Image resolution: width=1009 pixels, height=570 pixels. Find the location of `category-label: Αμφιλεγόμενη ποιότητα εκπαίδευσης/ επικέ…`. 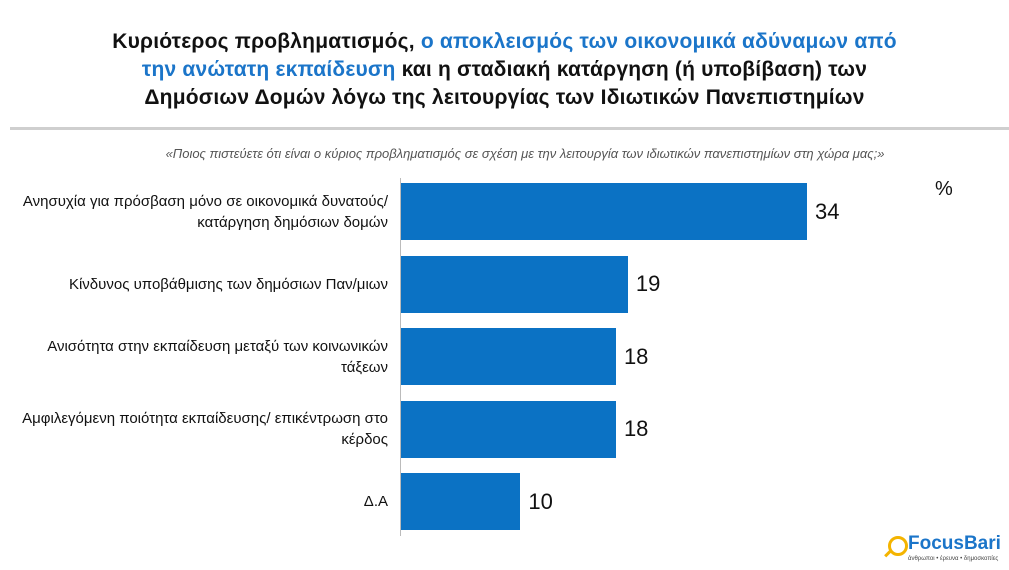

category-label: Αμφιλεγόμενη ποιότητα εκπαίδευσης/ επικέ… is located at coordinates (205, 429).